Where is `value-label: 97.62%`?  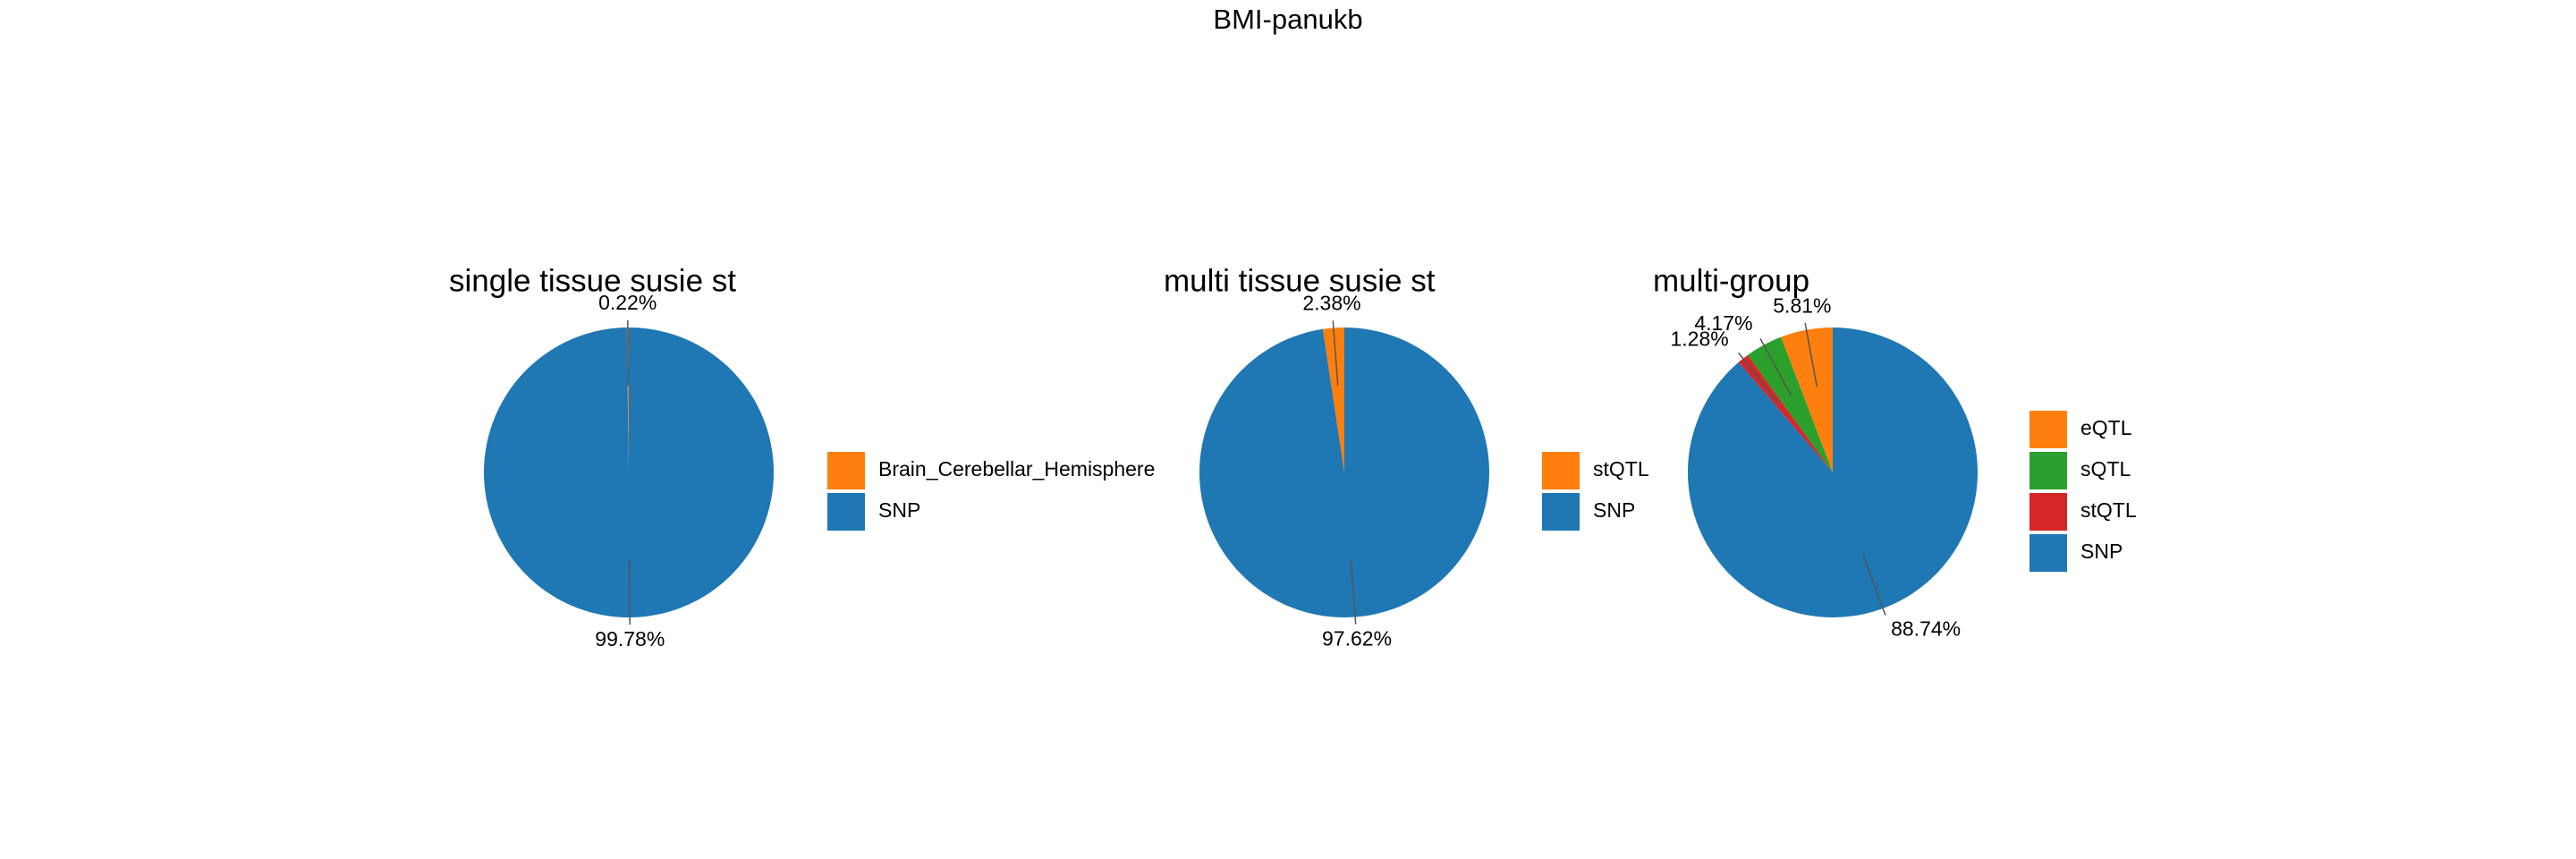
value-label: 97.62% is located at coordinates (1357, 638).